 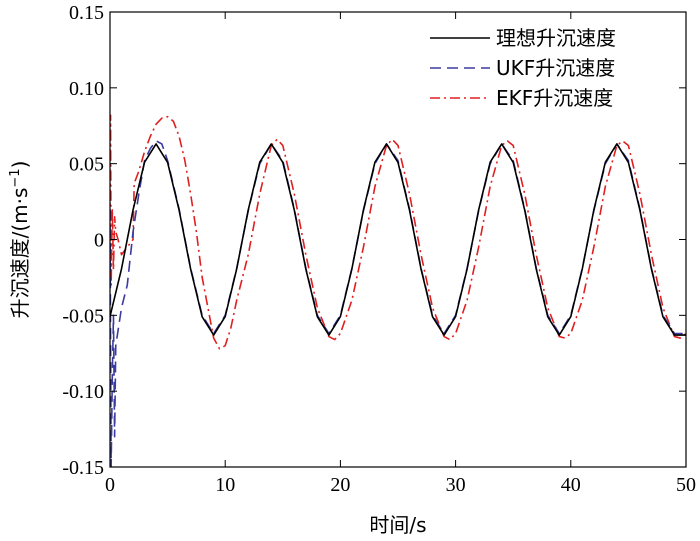 What do you see at coordinates (83, 392) in the screenshot?
I see `y-tick-label: -0.10` at bounding box center [83, 392].